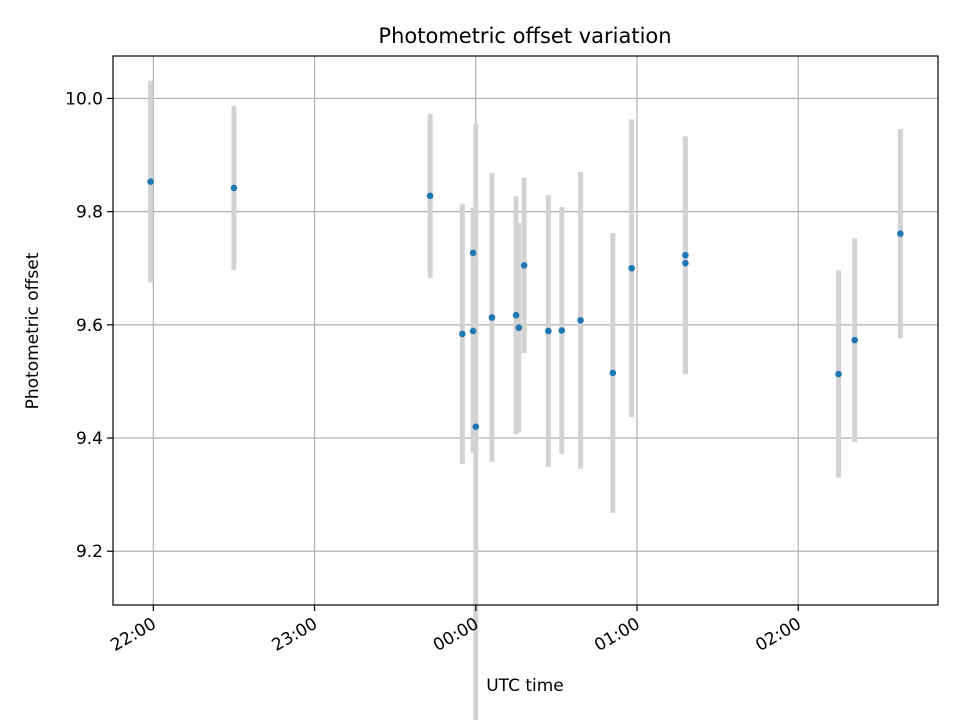 This screenshot has width=960, height=724. What do you see at coordinates (89, 552) in the screenshot?
I see `y-tick-label: 9.2` at bounding box center [89, 552].